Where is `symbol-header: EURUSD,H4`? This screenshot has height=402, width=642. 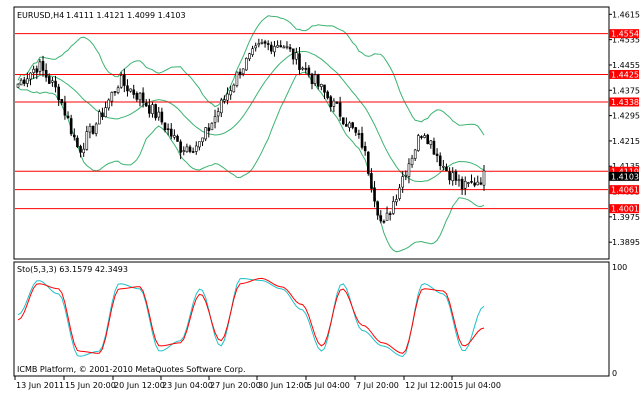 symbol-header: EURUSD,H4 is located at coordinates (40, 15).